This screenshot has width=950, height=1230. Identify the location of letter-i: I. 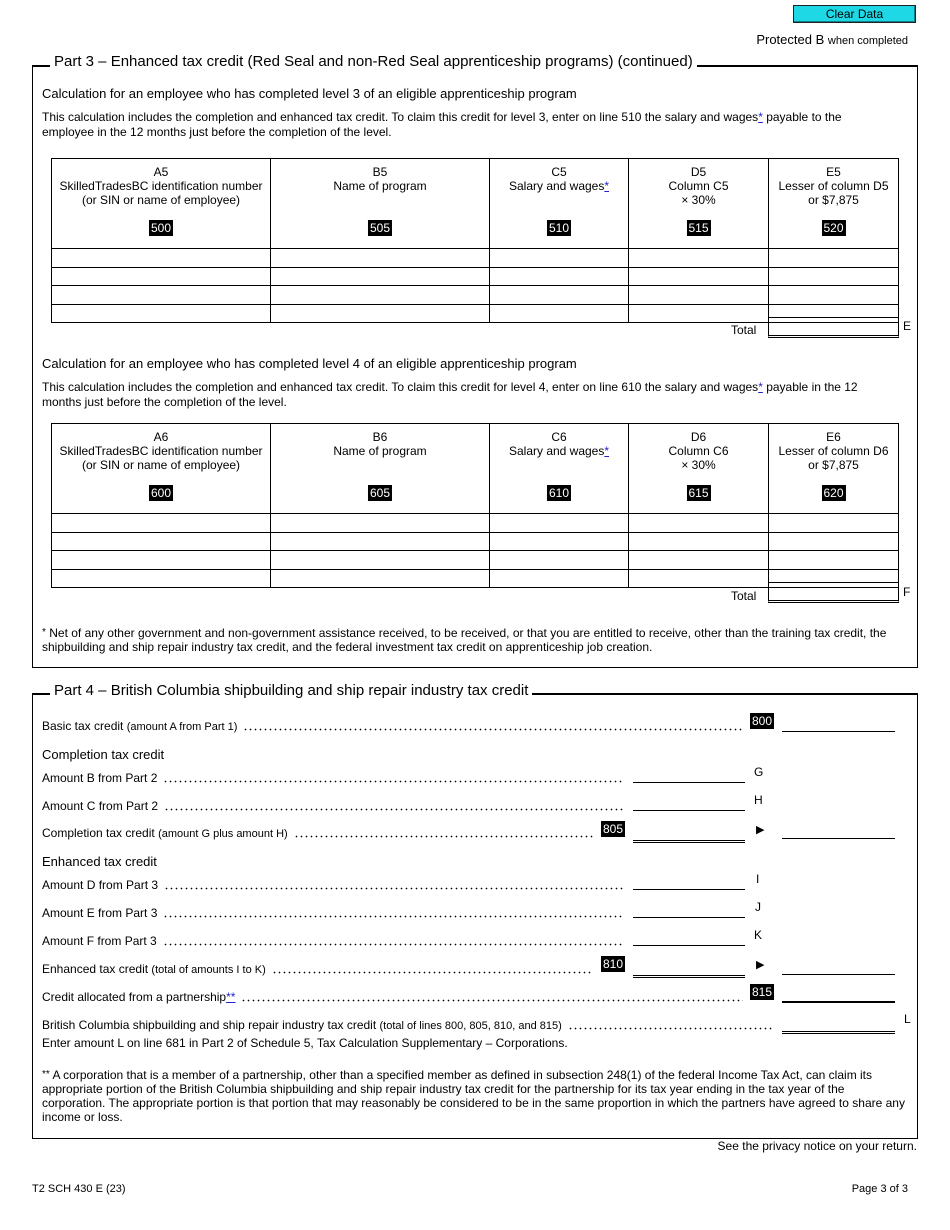
(758, 879).